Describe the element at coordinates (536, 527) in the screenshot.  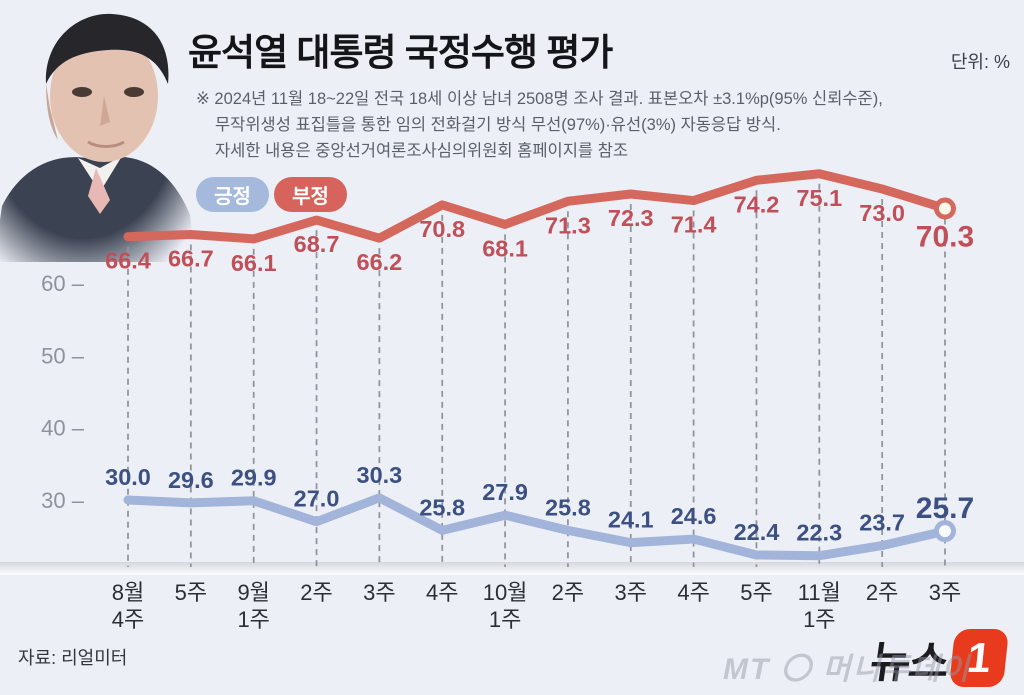
I see `positive-line` at that location.